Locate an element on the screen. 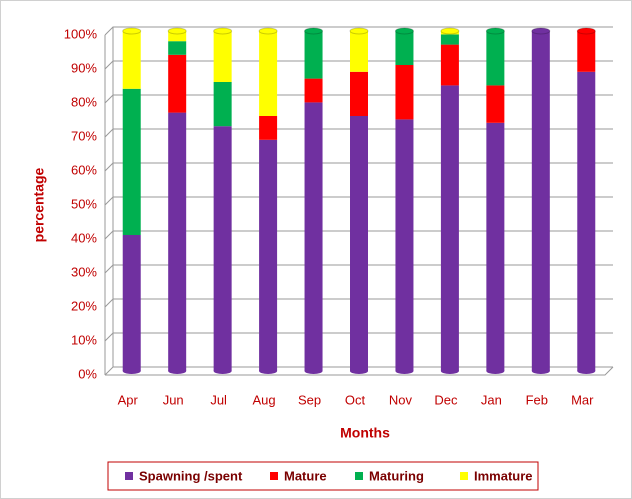 The height and width of the screenshot is (499, 632). grid-line is located at coordinates (358, 31).